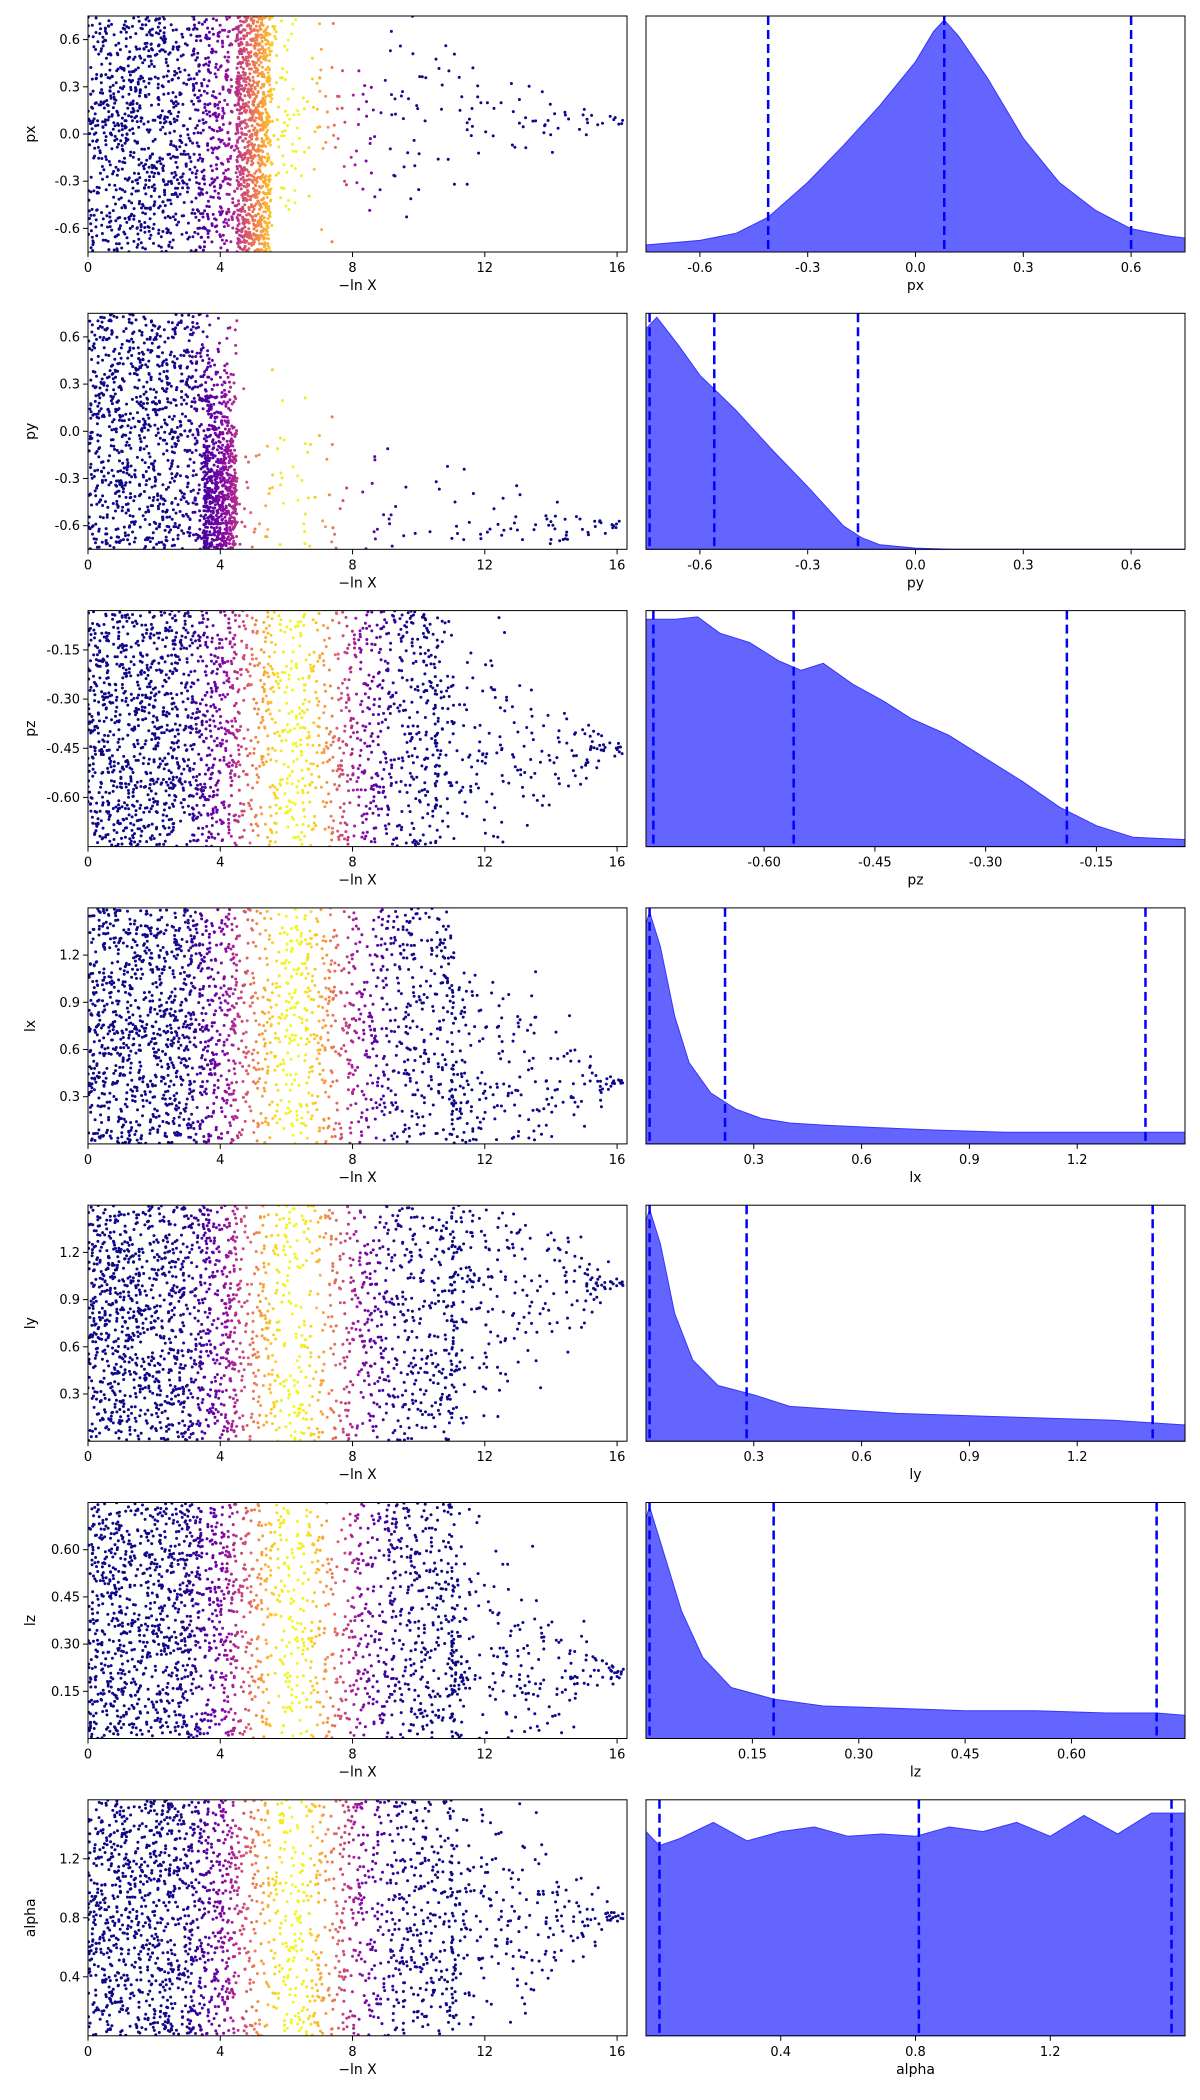  What do you see at coordinates (67, 479) in the screenshot?
I see `y-tick-label: -0.3` at bounding box center [67, 479].